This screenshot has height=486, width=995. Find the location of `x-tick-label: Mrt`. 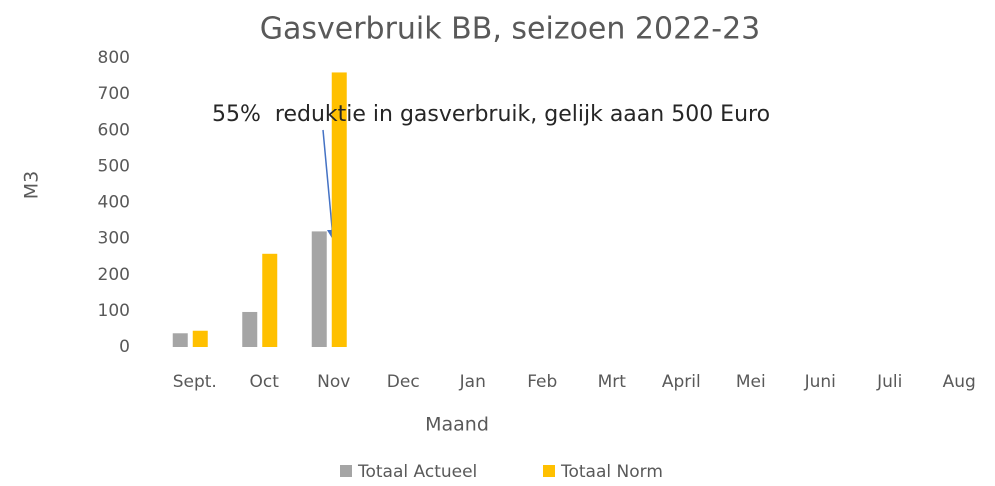

x-tick-label: Mrt is located at coordinates (612, 382).